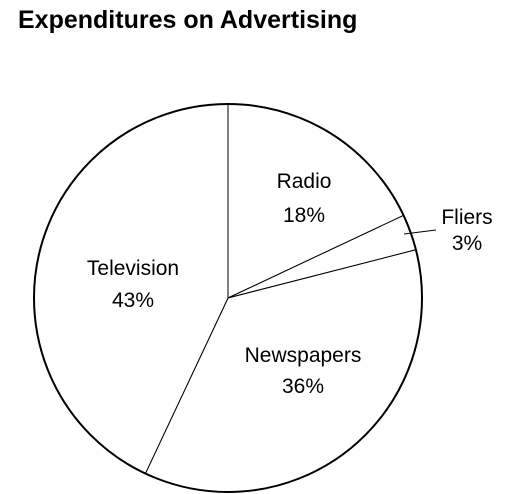 The image size is (509, 494). Describe the element at coordinates (133, 268) in the screenshot. I see `slice-label-television: Television` at that location.